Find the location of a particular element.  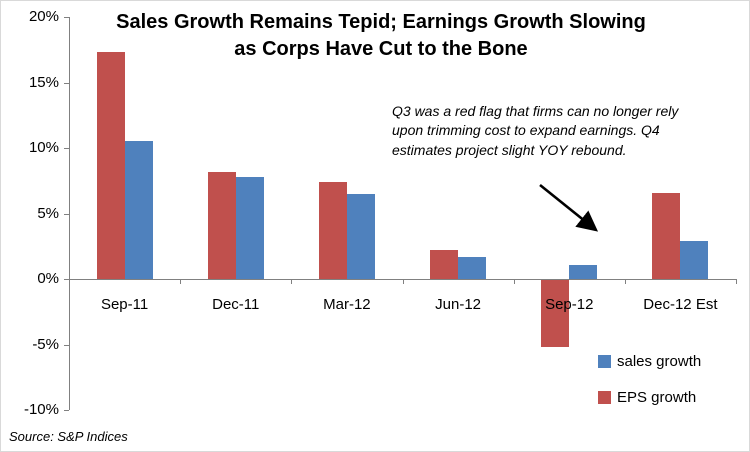

y-axis-tick-label: 0% is located at coordinates (48, 278).